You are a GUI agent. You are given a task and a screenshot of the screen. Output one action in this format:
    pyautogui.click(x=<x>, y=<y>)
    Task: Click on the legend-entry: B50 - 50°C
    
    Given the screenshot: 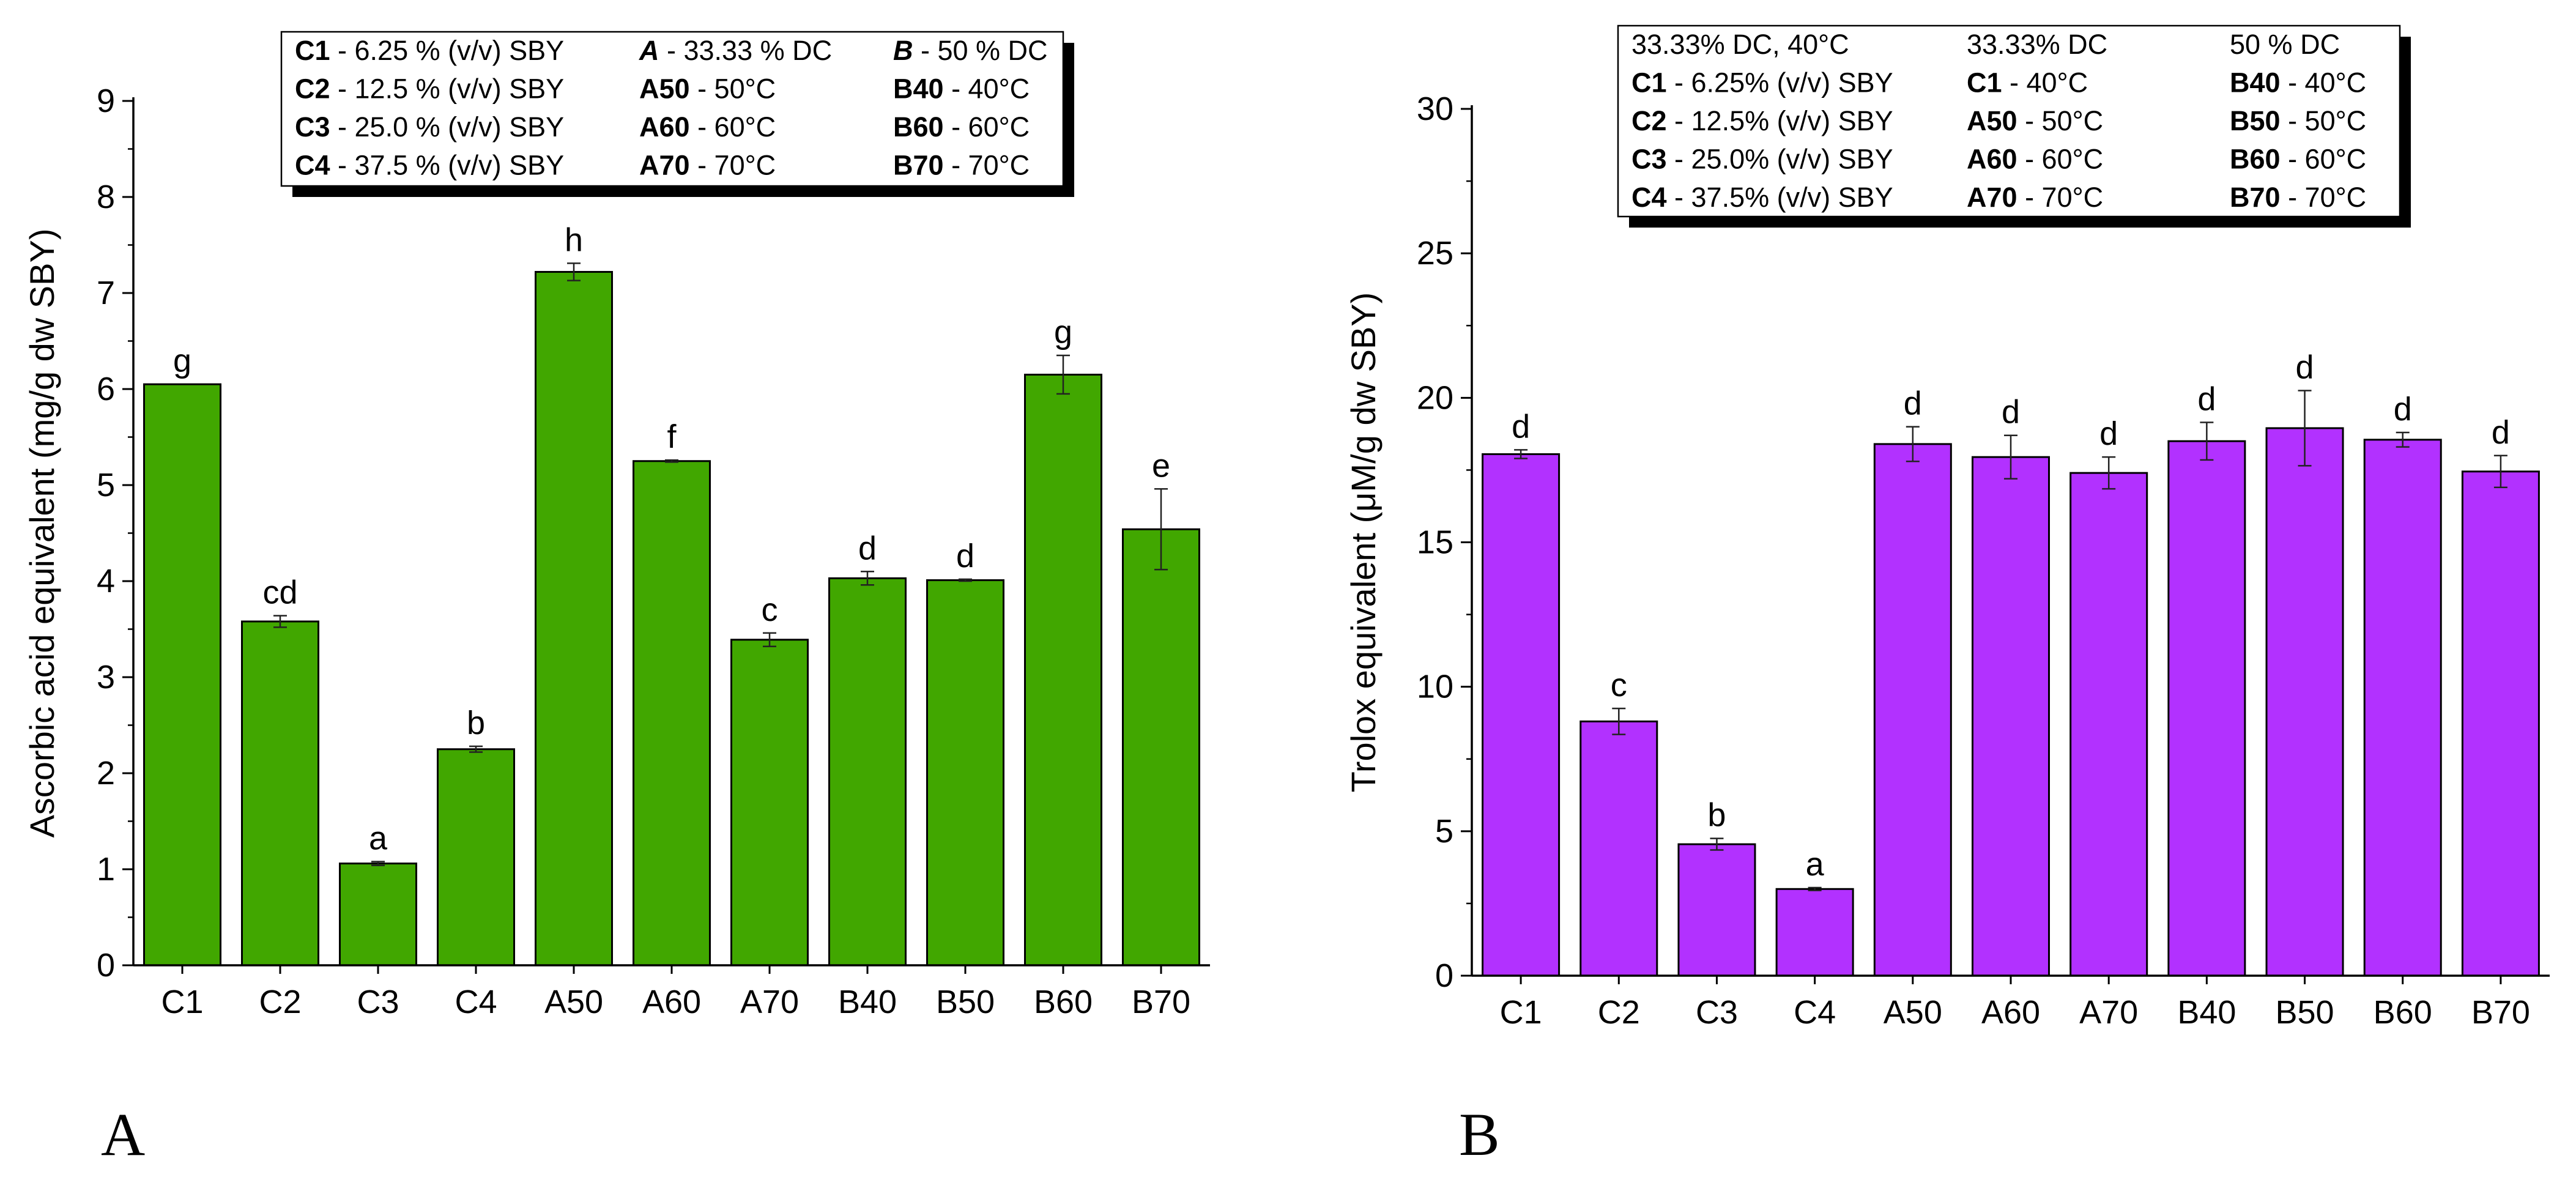 What is the action you would take?
    pyautogui.click(x=2298, y=120)
    